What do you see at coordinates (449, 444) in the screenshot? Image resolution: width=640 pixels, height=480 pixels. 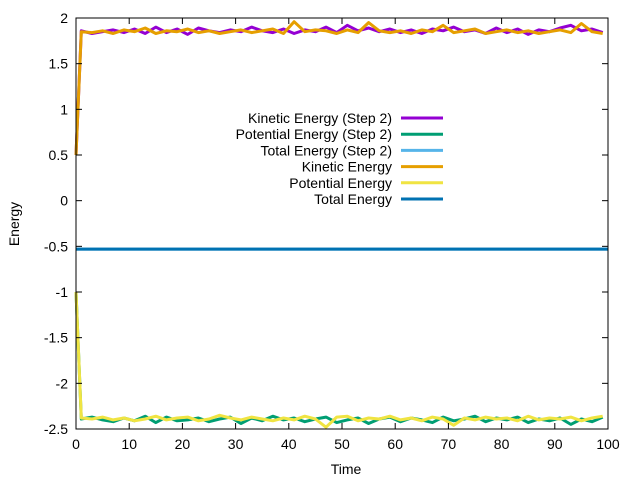 I see `x-tick-label: 70` at bounding box center [449, 444].